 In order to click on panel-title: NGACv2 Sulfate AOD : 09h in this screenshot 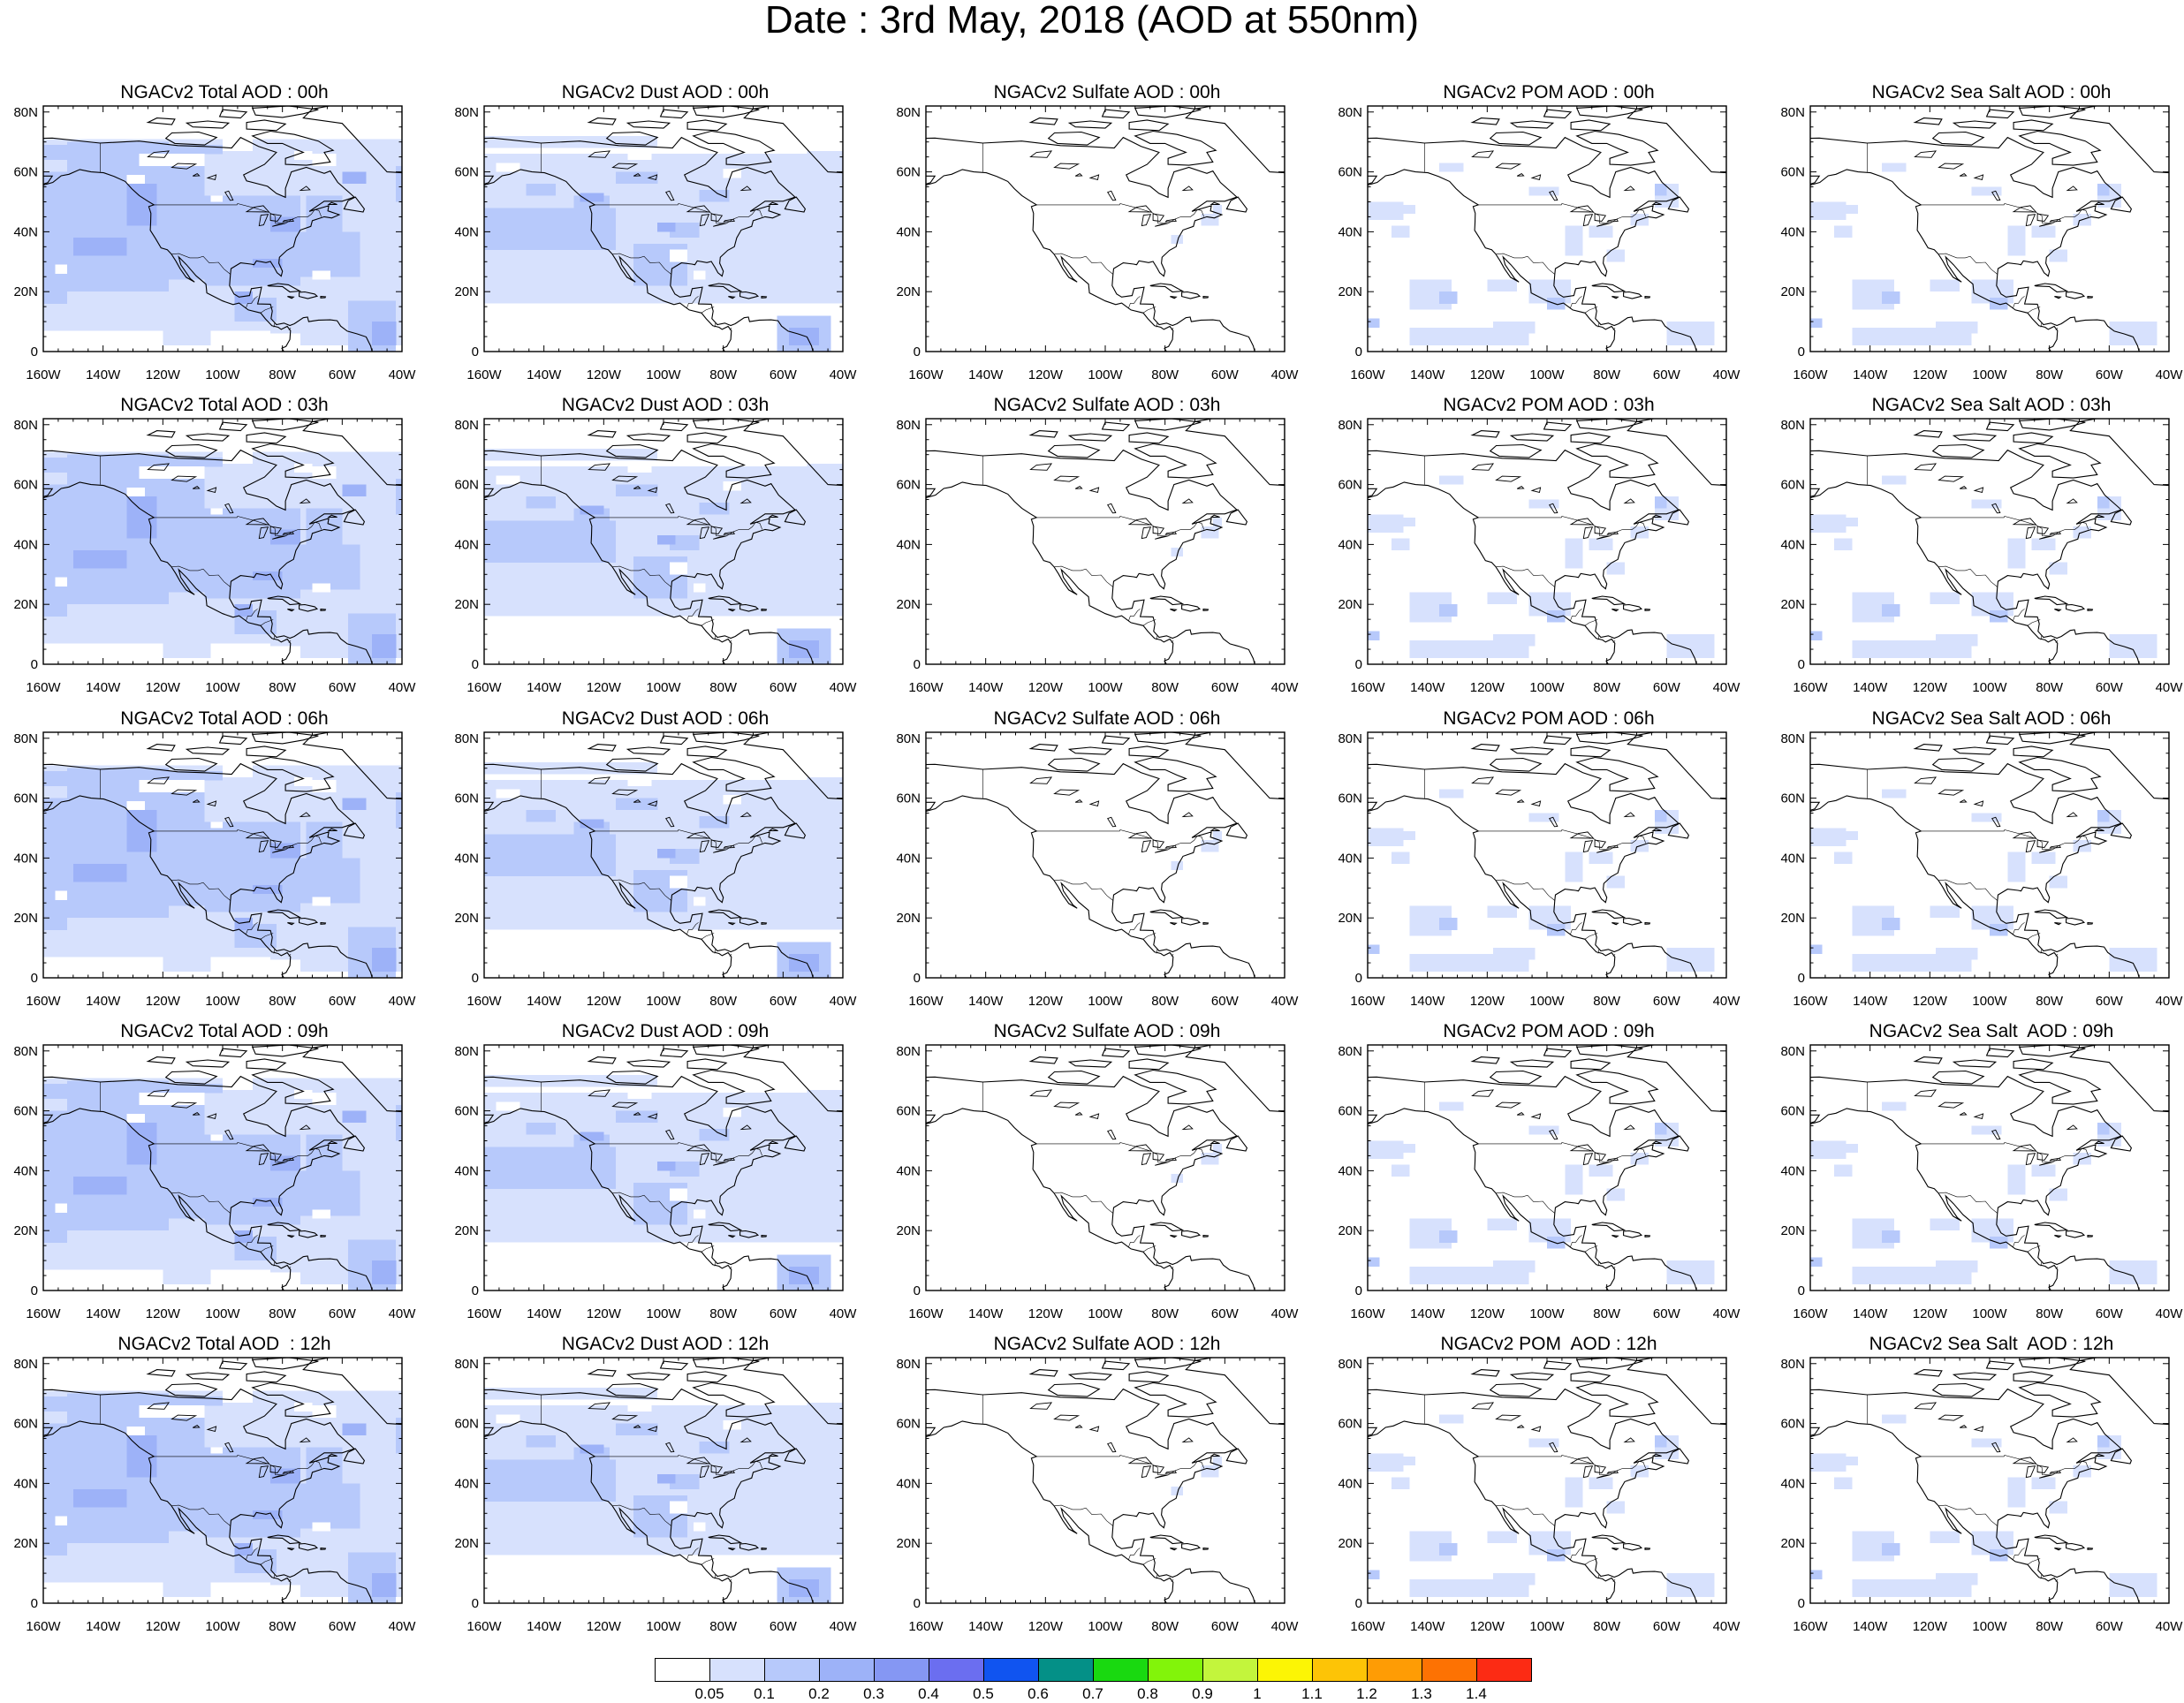, I will do `click(1107, 1031)`.